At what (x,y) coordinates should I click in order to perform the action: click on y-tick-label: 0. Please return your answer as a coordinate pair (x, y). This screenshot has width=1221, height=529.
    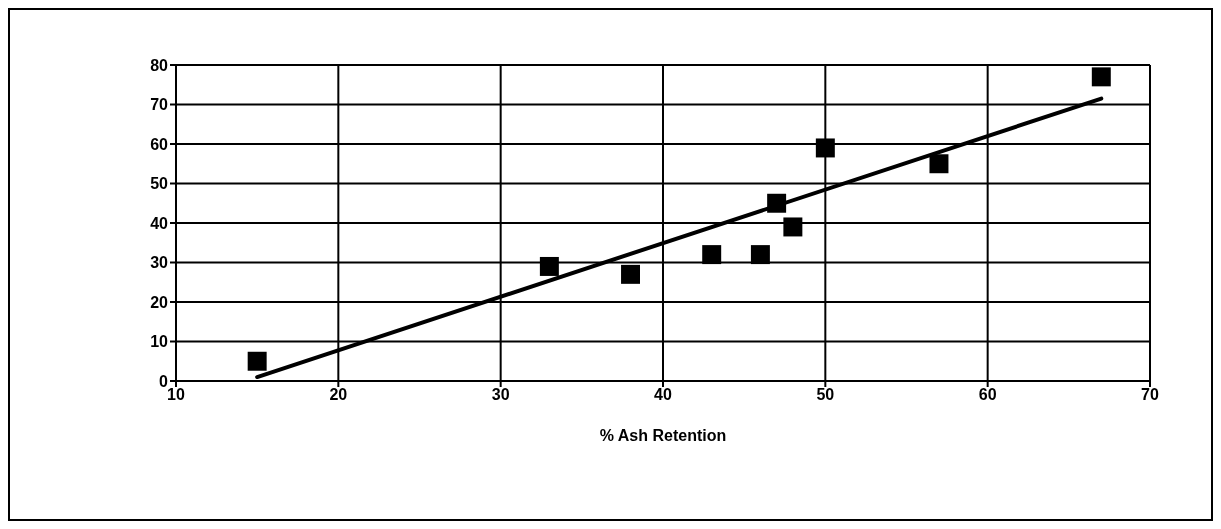
    Looking at the image, I should click on (164, 381).